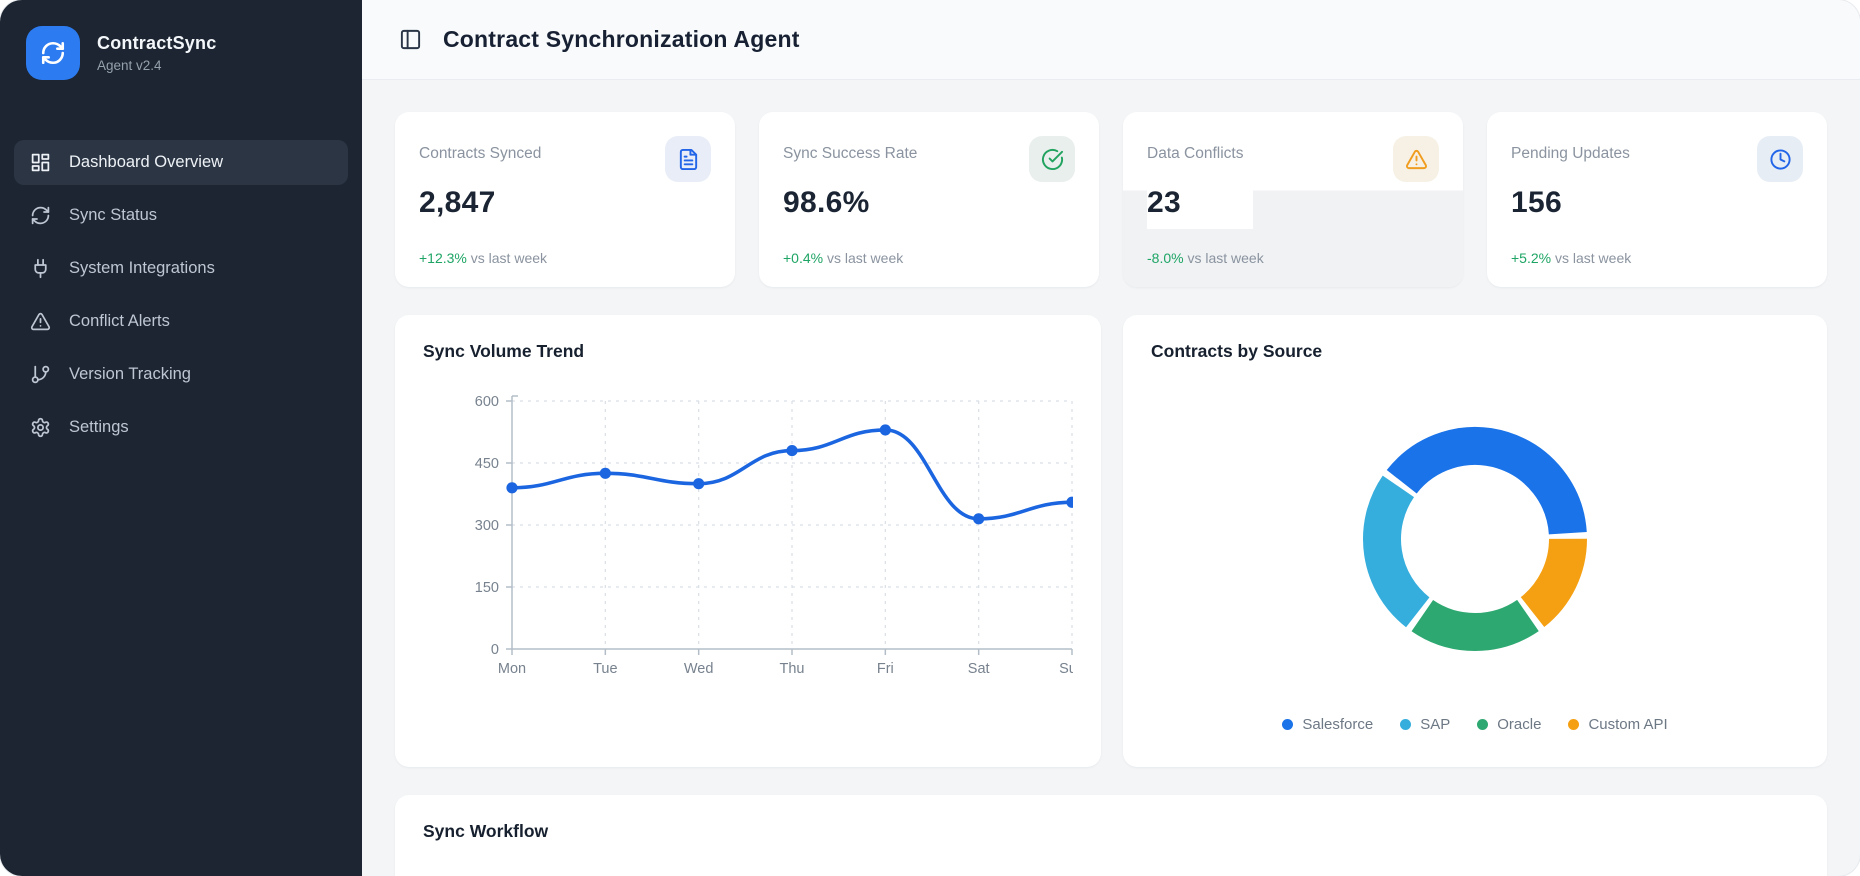 This screenshot has height=876, width=1860. What do you see at coordinates (99, 427) in the screenshot?
I see `sidebar-item-label: Settings` at bounding box center [99, 427].